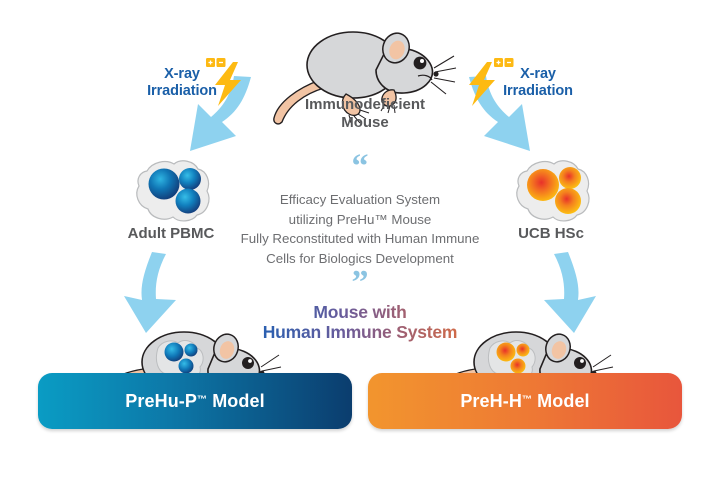 The height and width of the screenshot is (477, 720). Describe the element at coordinates (150, 292) in the screenshot. I see `arrow-bottom-left` at that location.